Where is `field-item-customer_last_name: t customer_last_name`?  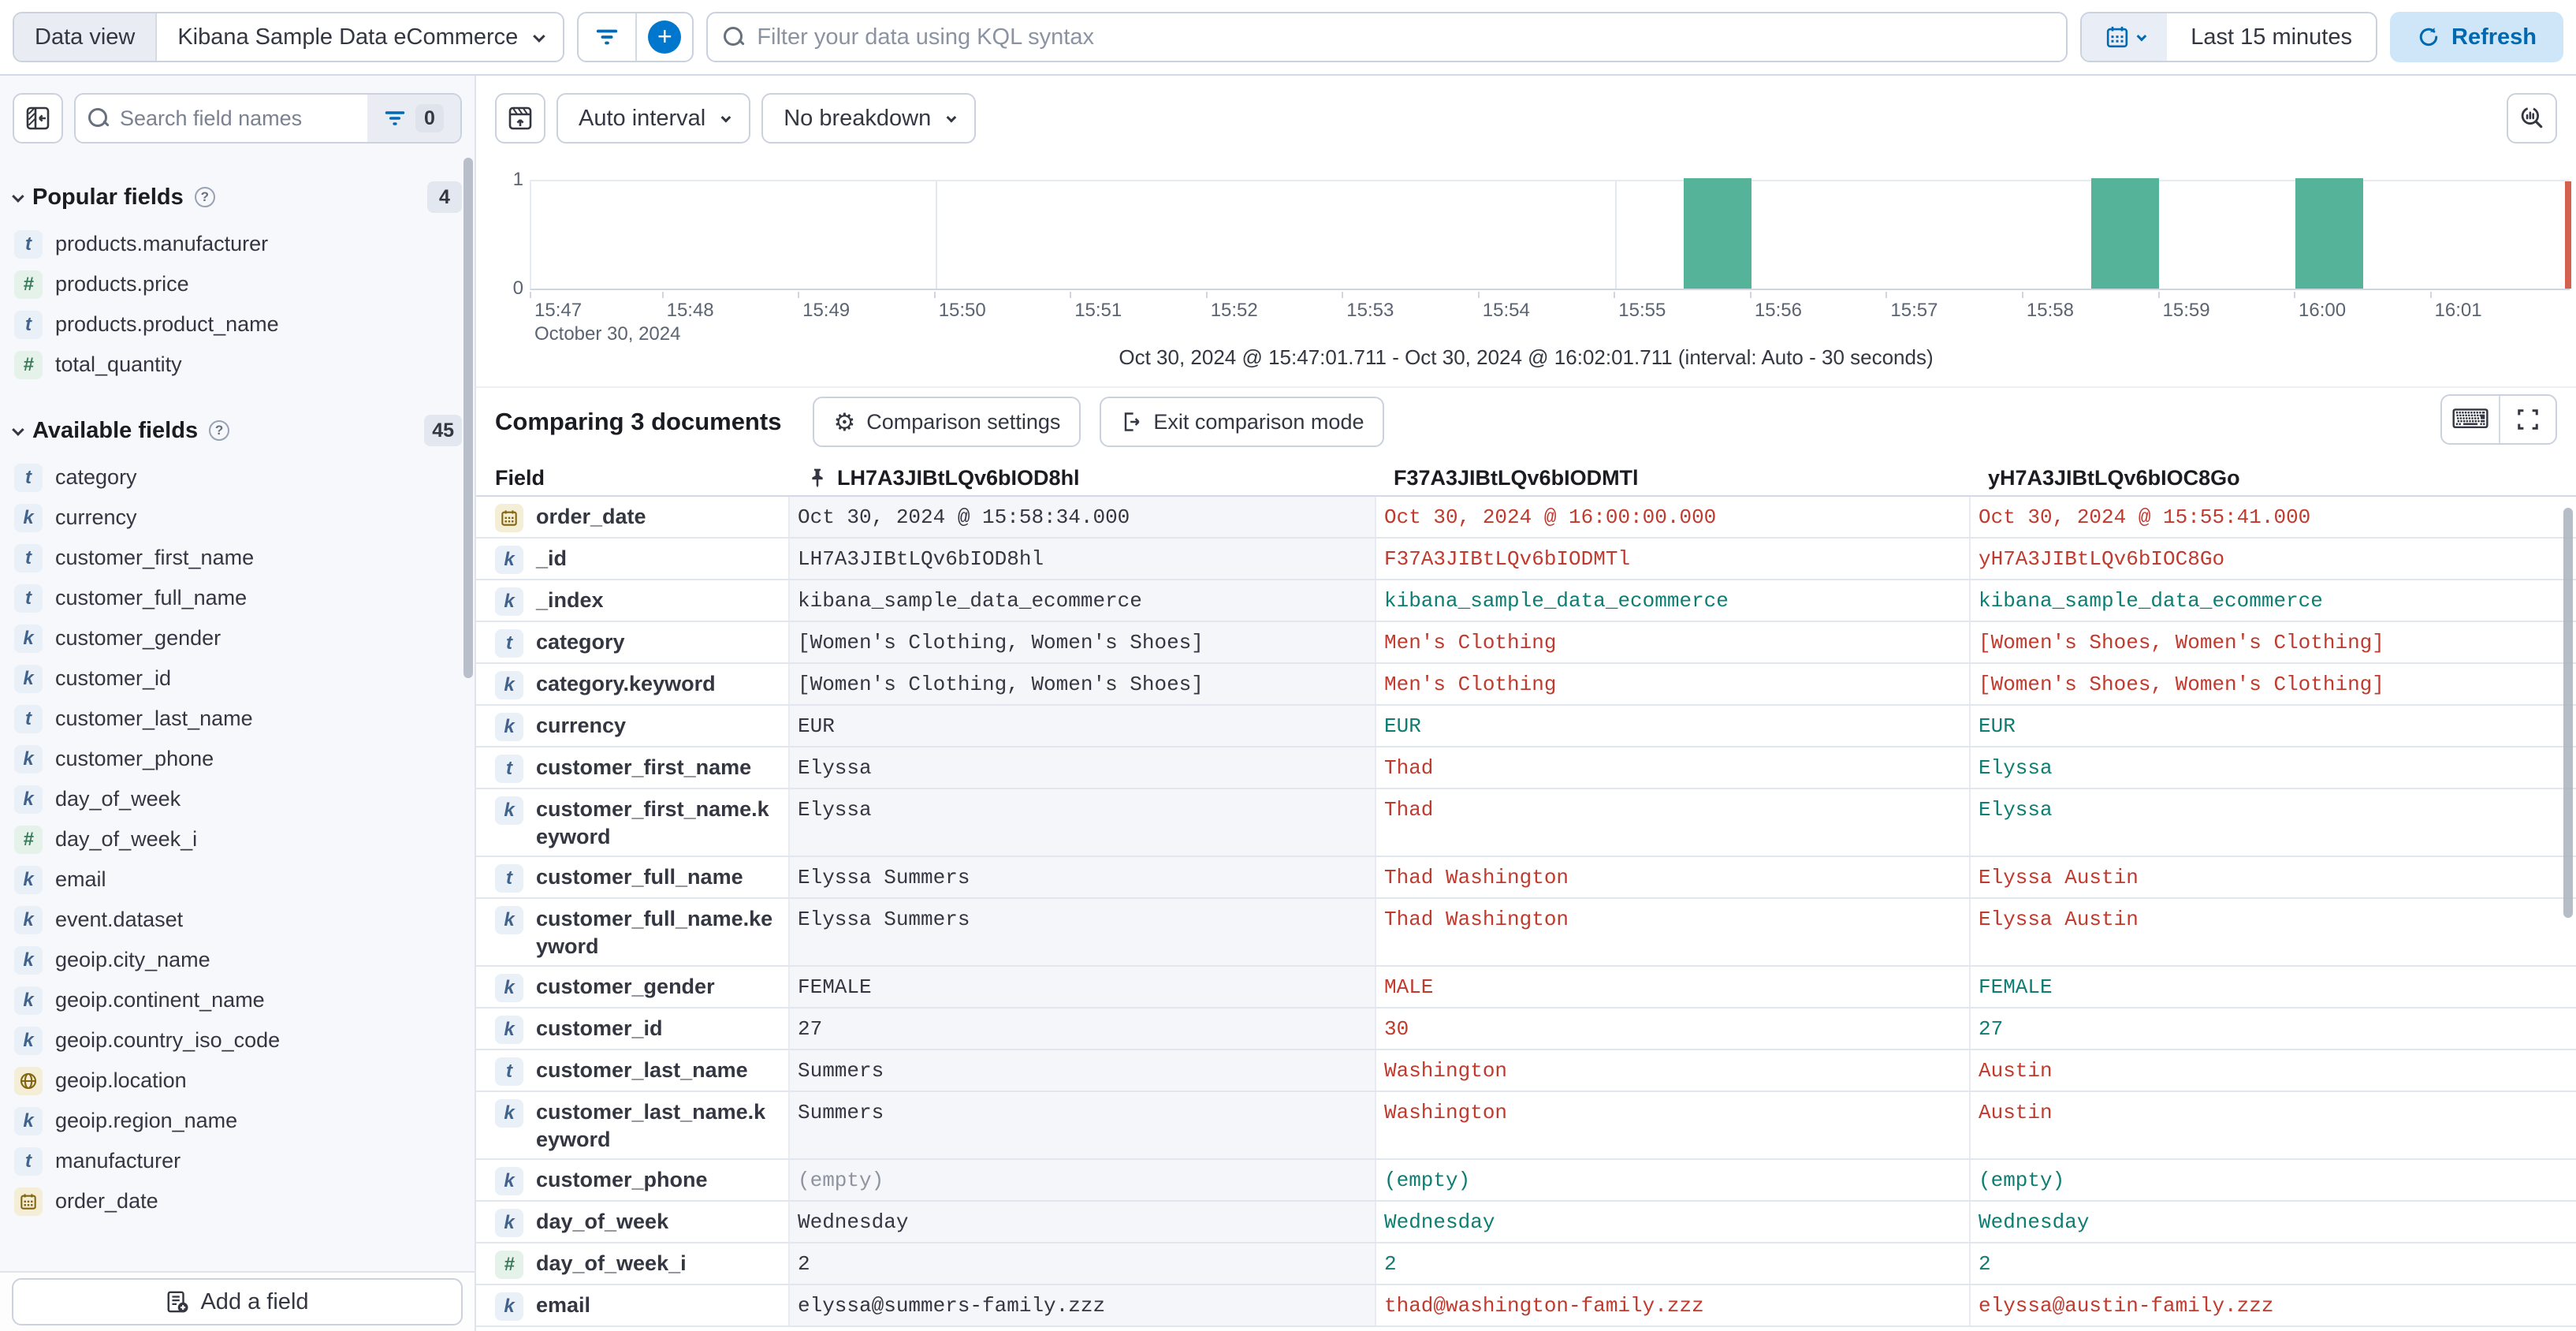 field-item-customer_last_name: t customer_last_name is located at coordinates (237, 719).